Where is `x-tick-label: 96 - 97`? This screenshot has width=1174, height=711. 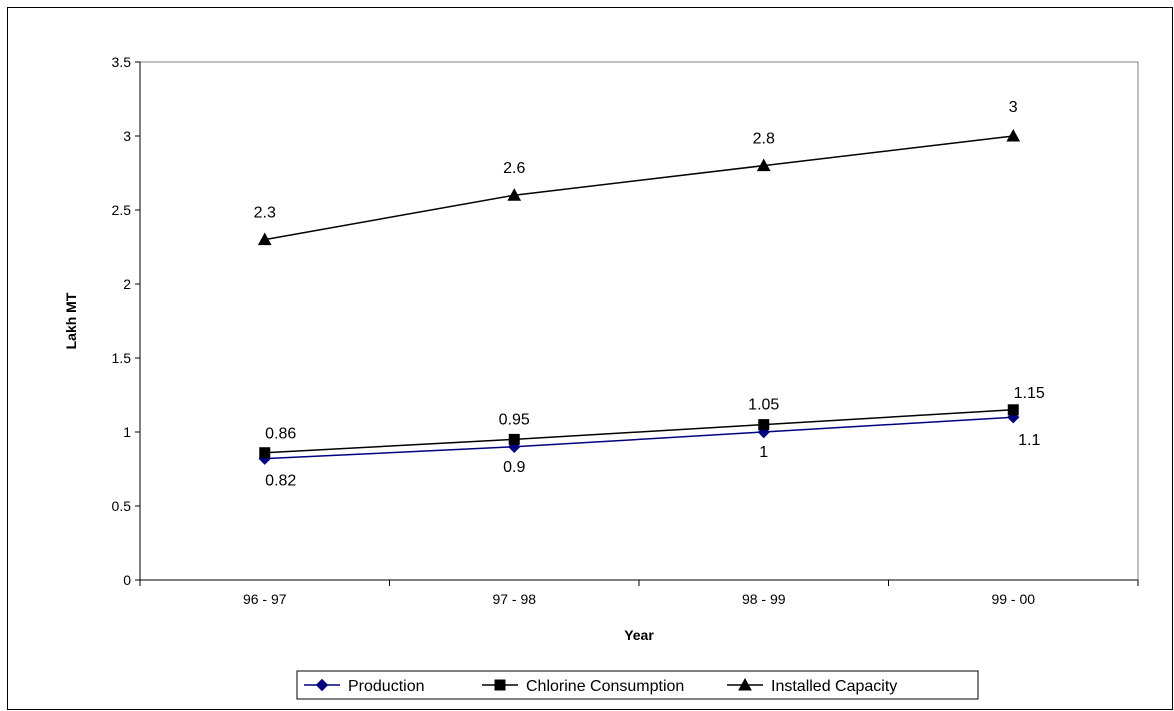
x-tick-label: 96 - 97 is located at coordinates (265, 599).